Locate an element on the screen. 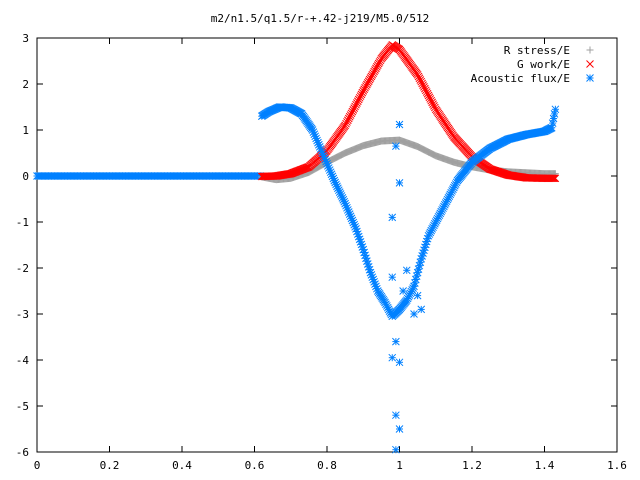  x-tick-label: 0.8 is located at coordinates (327, 465).